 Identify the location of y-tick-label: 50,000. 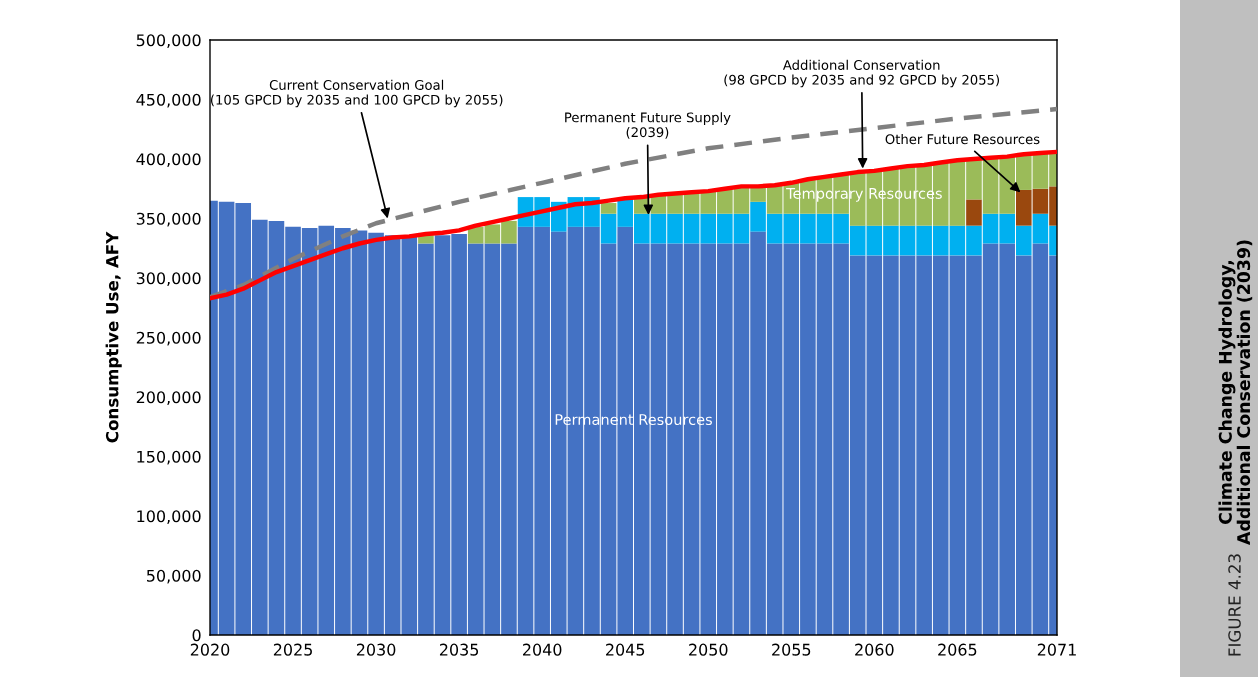
(174, 576).